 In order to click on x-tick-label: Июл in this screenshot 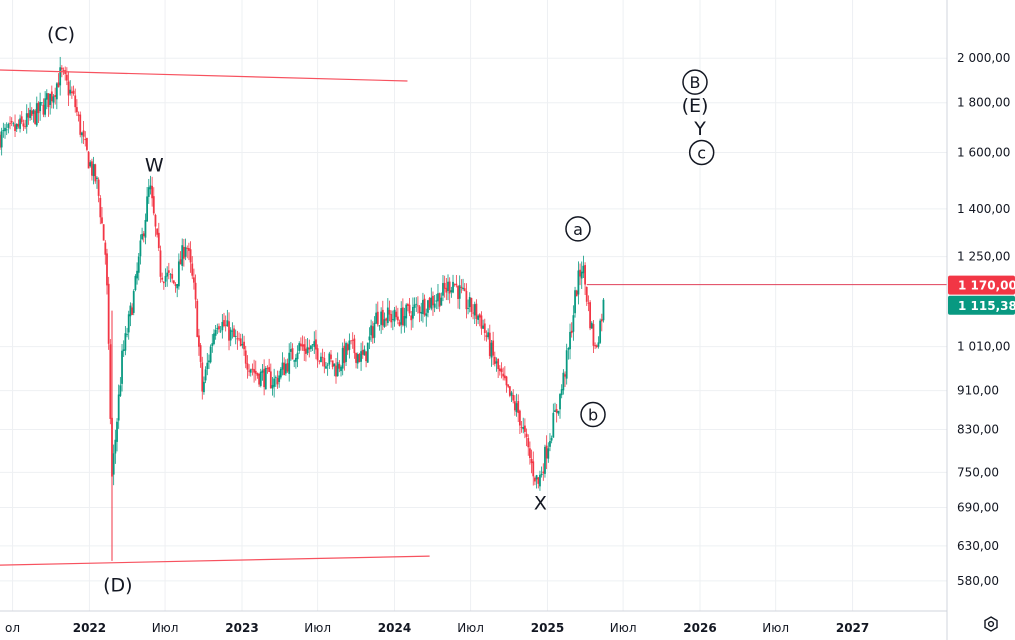, I will do `click(775, 628)`.